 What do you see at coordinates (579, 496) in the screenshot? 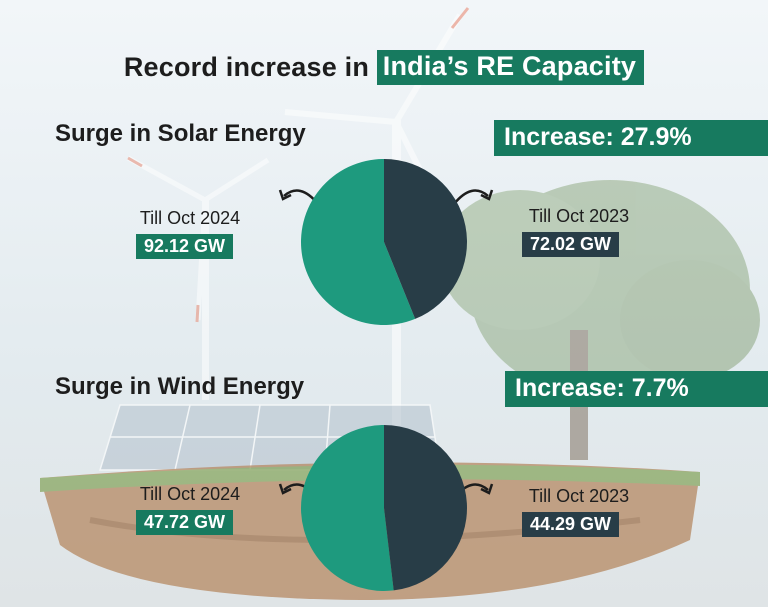
I see `wind-right-label: Till Oct 2023` at bounding box center [579, 496].